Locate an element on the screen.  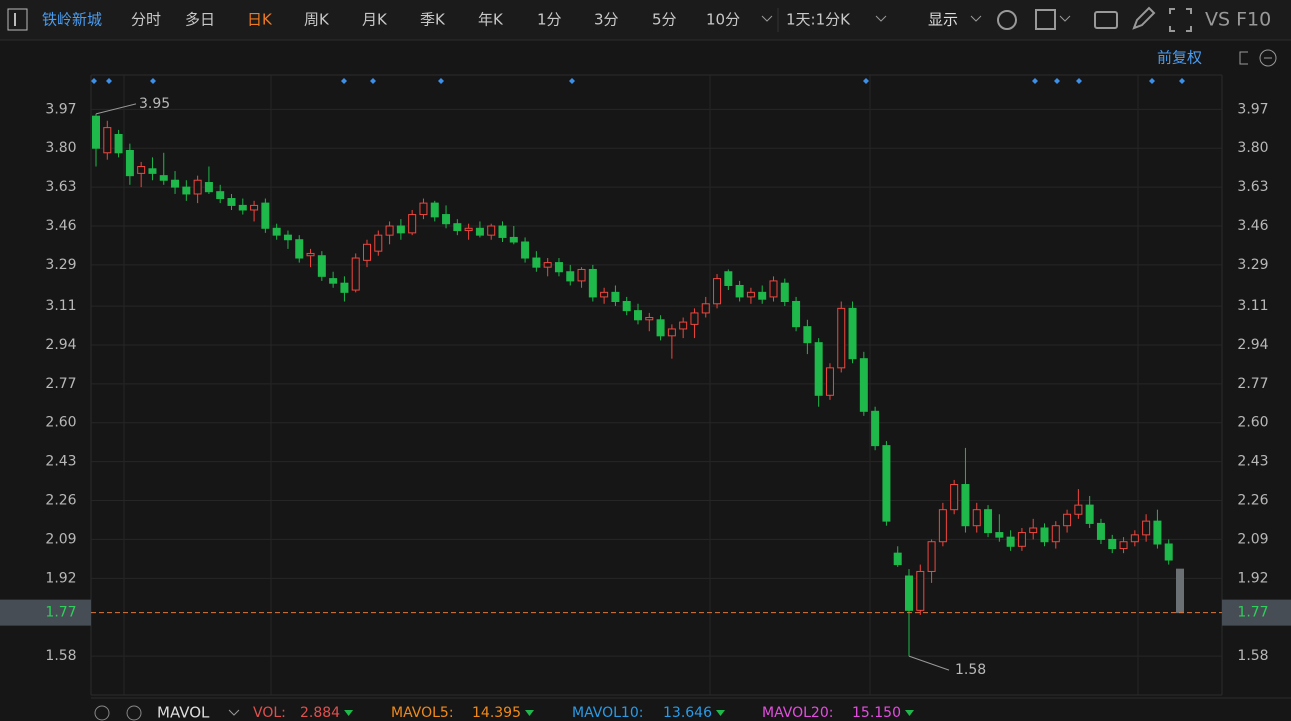
period-tab: 季K is located at coordinates (433, 20).